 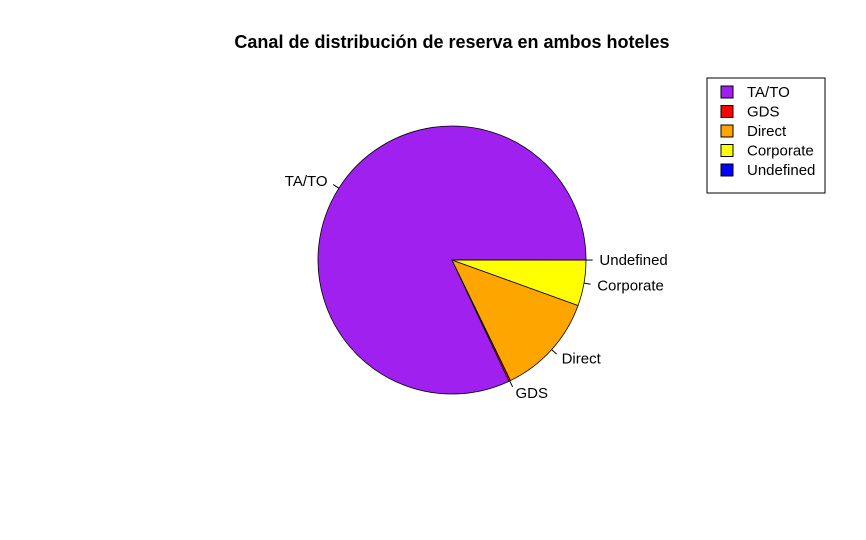 I want to click on label-direct: Direct, so click(x=582, y=359).